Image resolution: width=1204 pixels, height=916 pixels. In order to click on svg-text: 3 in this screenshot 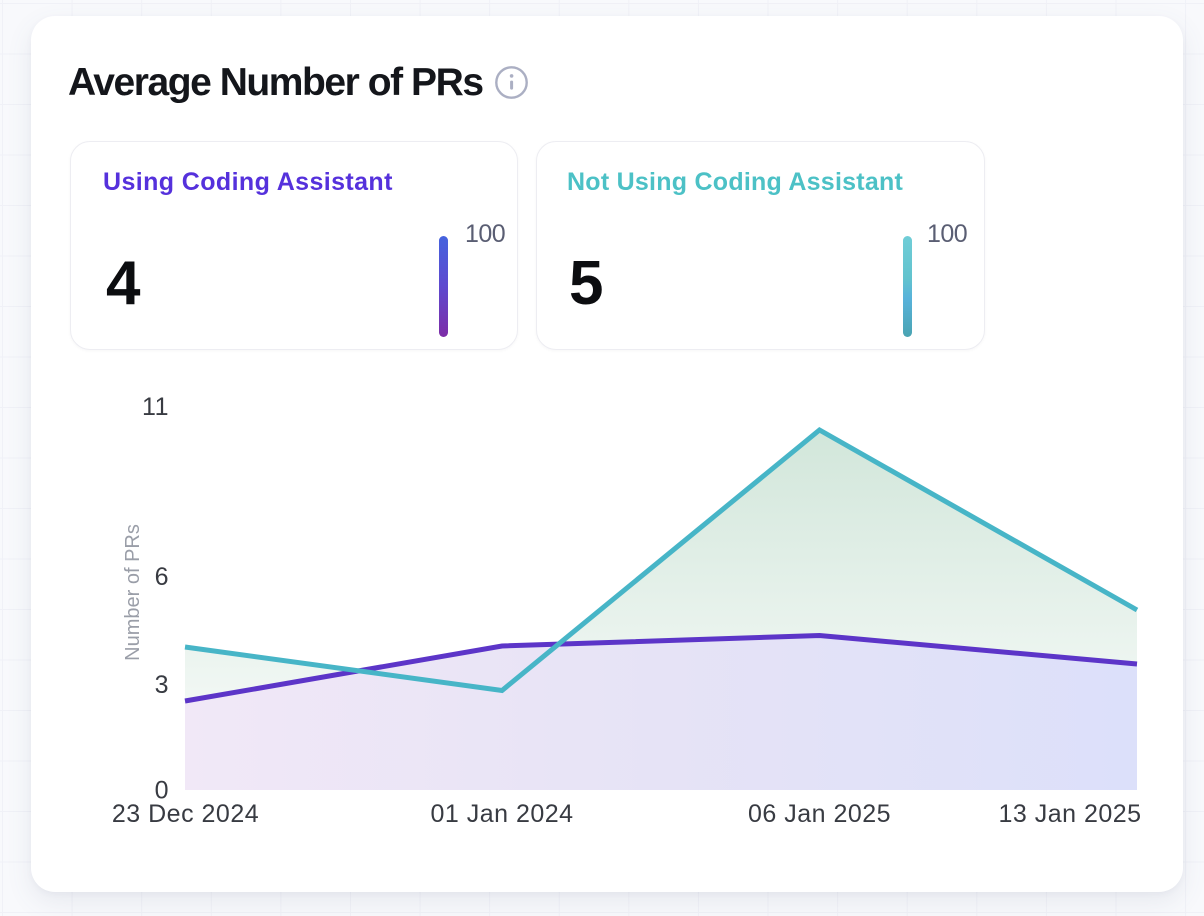, I will do `click(162, 685)`.